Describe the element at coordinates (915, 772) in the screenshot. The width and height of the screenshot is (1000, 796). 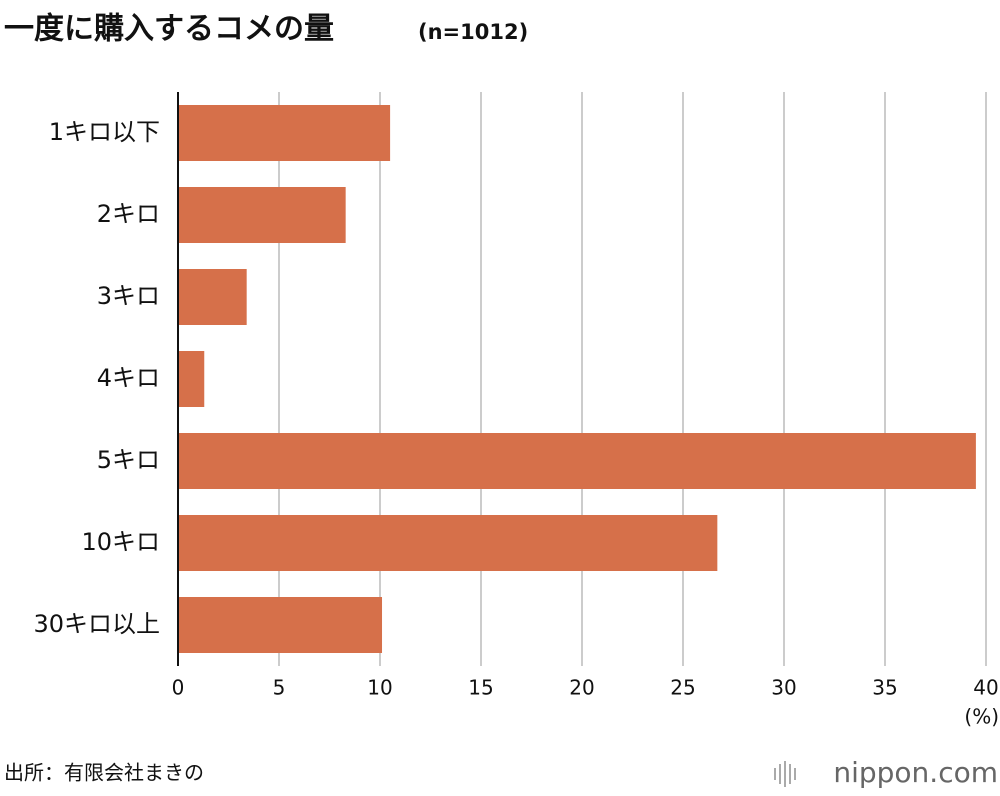
I see `brand-logo: nippon.com` at that location.